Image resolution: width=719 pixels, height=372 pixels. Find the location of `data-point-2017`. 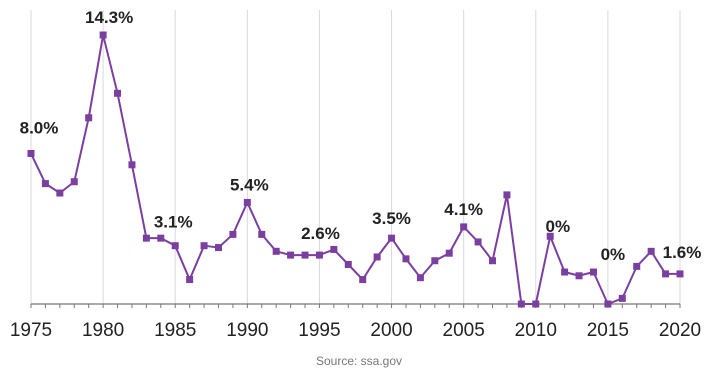

data-point-2017 is located at coordinates (637, 266).